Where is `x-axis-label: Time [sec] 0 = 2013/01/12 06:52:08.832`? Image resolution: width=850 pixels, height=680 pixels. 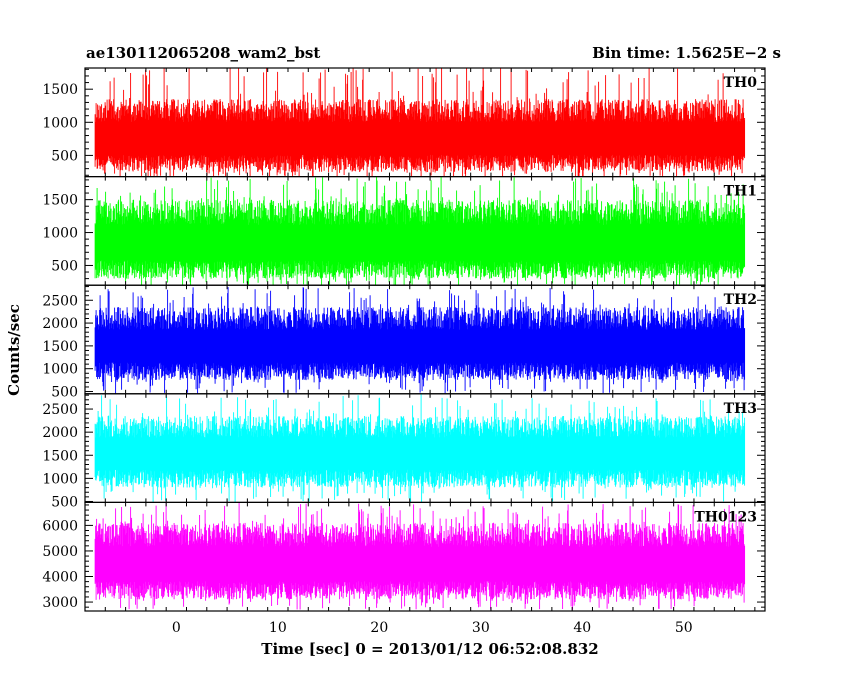
x-axis-label: Time [sec] 0 = 2013/01/12 06:52:08.832 is located at coordinates (430, 649).